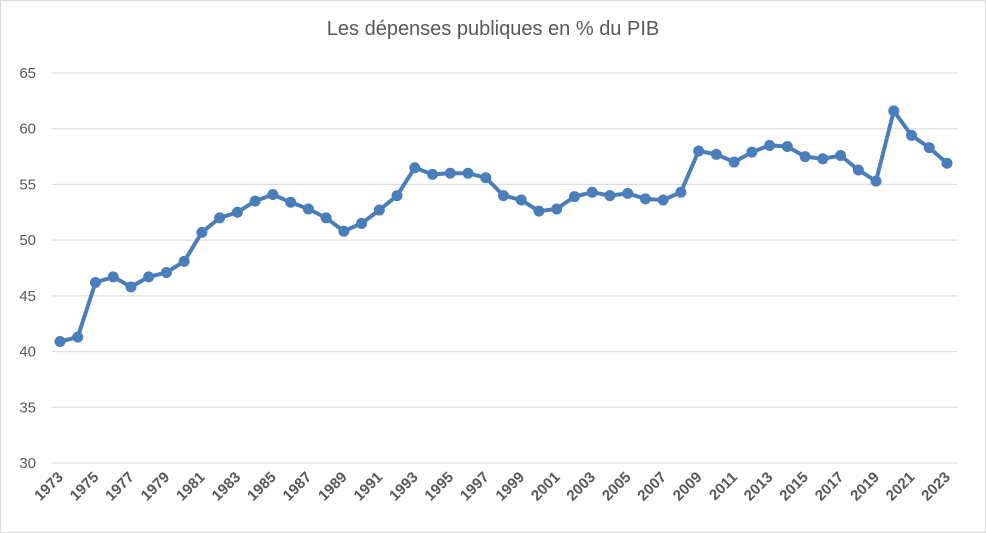  I want to click on y-tick-label: 30, so click(27, 463).